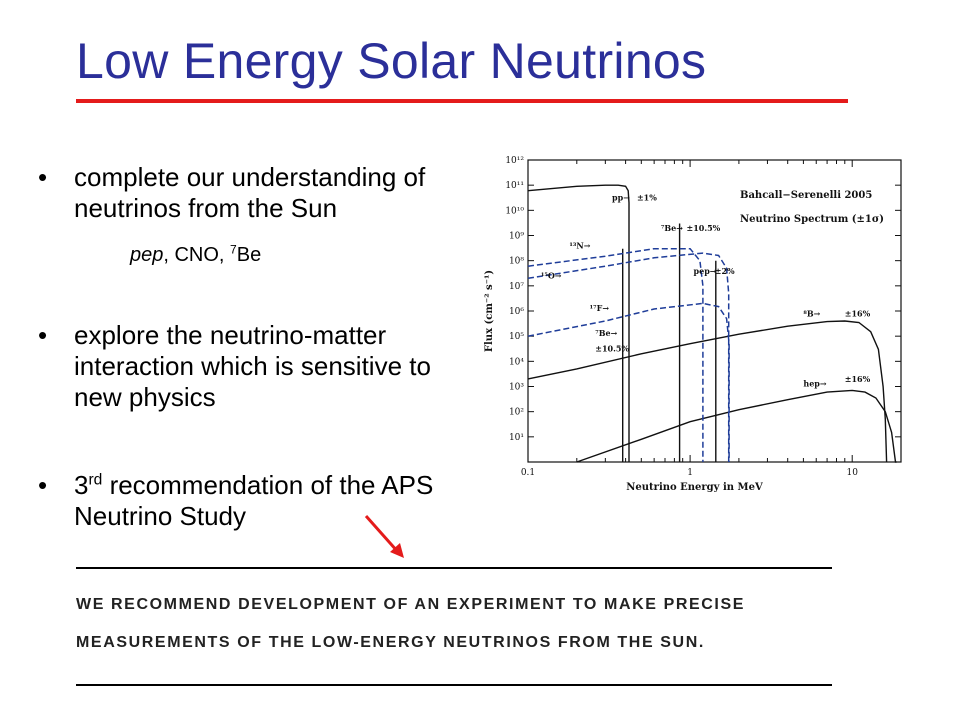 The width and height of the screenshot is (960, 720). I want to click on series-N-line, so click(615, 354).